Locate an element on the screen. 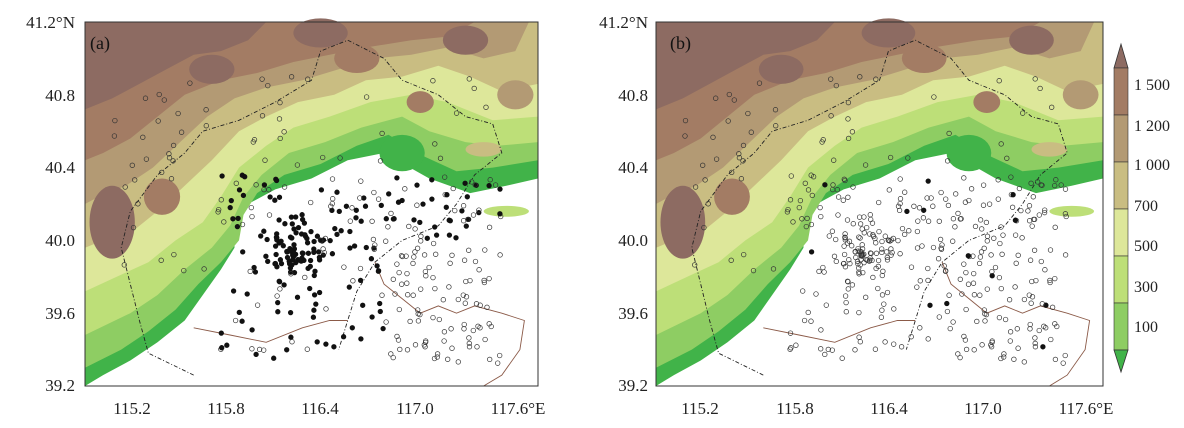 The width and height of the screenshot is (1184, 428). x-tick-label: 117.0 is located at coordinates (983, 408).